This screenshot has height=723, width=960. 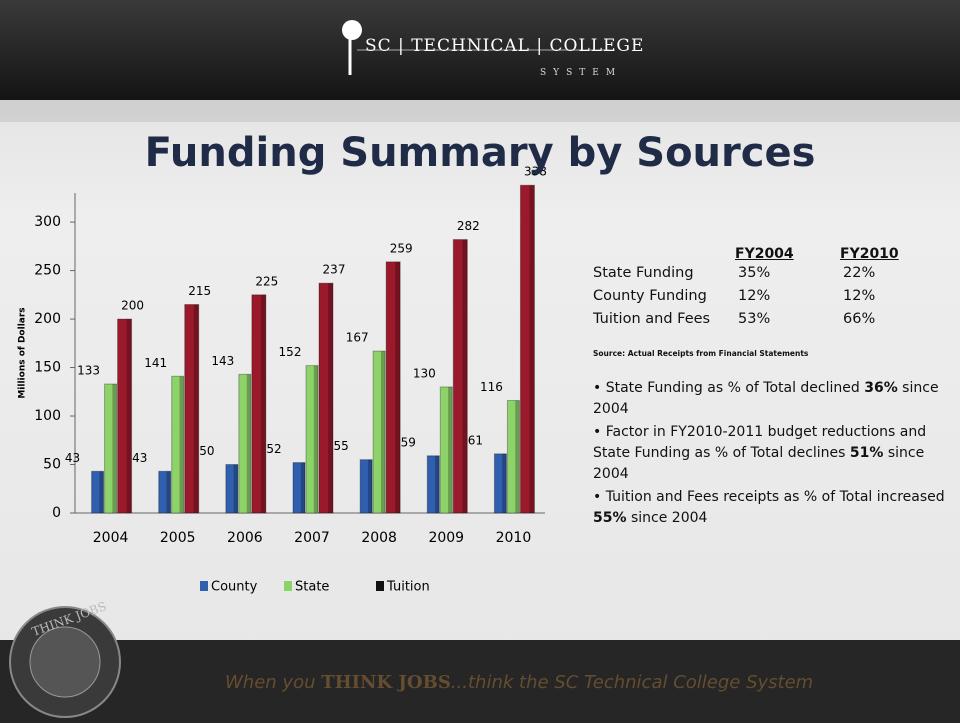 I want to click on col-header: FY2010, so click(x=869, y=254).